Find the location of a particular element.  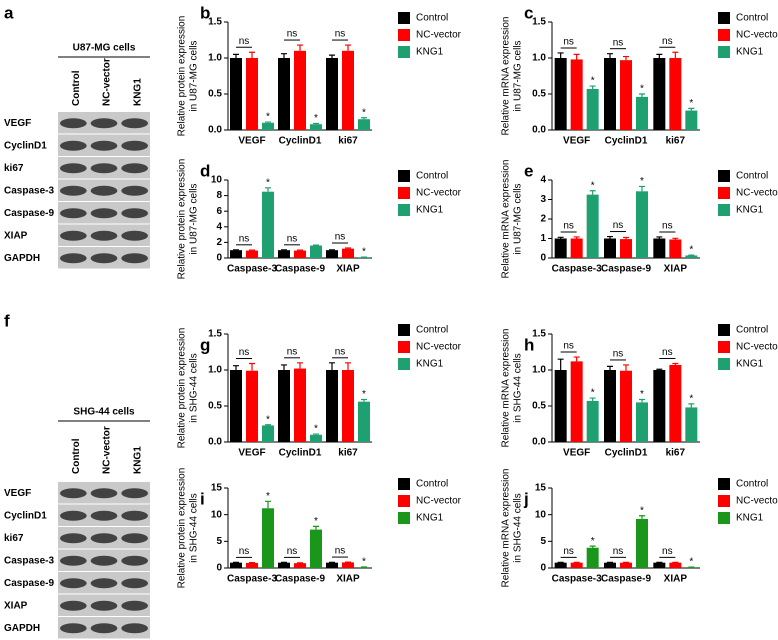

lane-label: Control is located at coordinates (76, 88).